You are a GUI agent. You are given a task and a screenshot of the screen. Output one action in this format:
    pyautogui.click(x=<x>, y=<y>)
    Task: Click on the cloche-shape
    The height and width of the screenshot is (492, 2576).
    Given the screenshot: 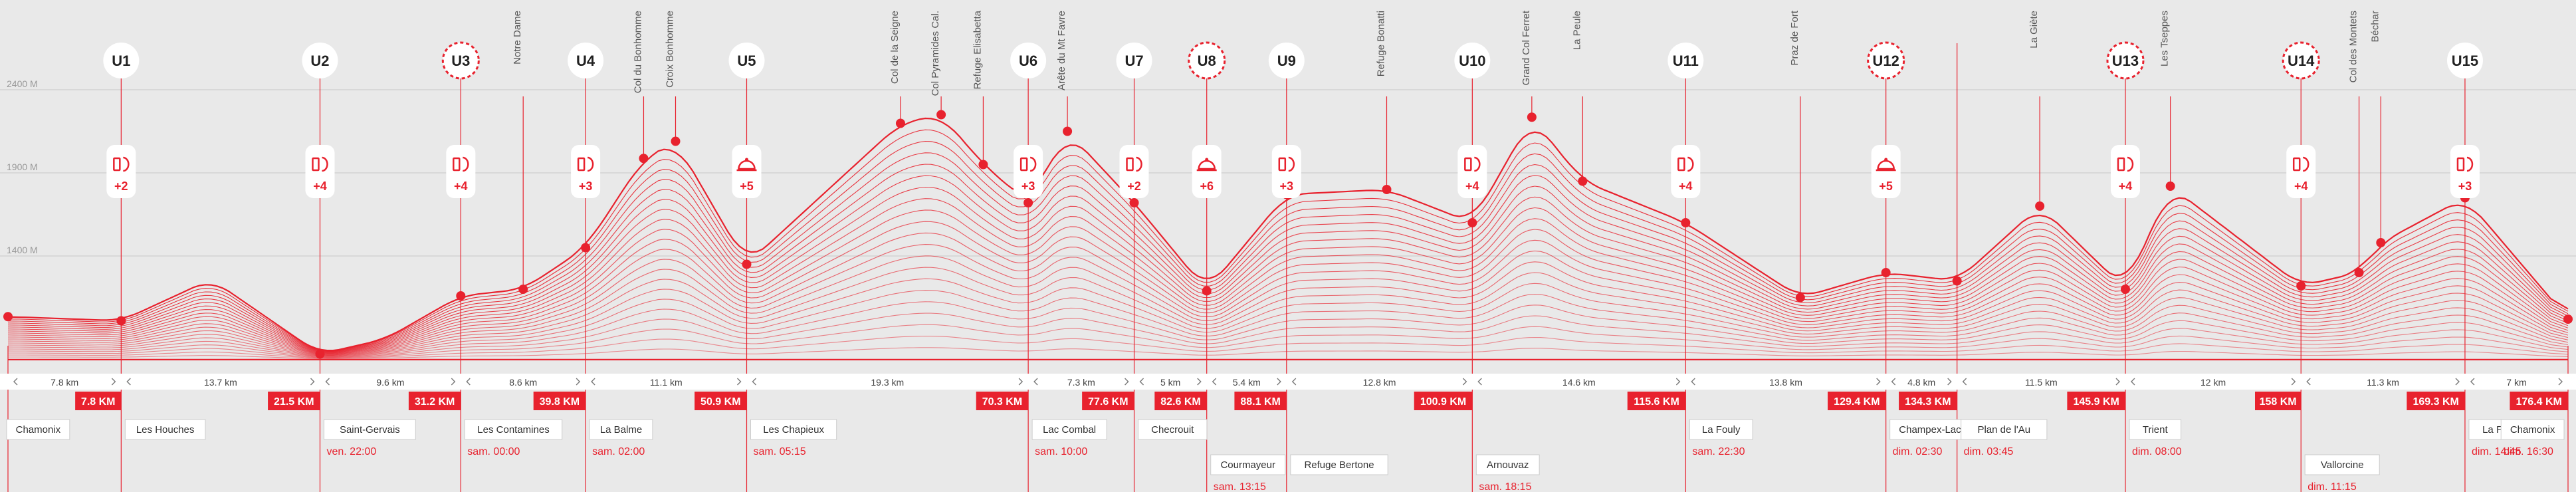 What is the action you would take?
    pyautogui.click(x=747, y=165)
    